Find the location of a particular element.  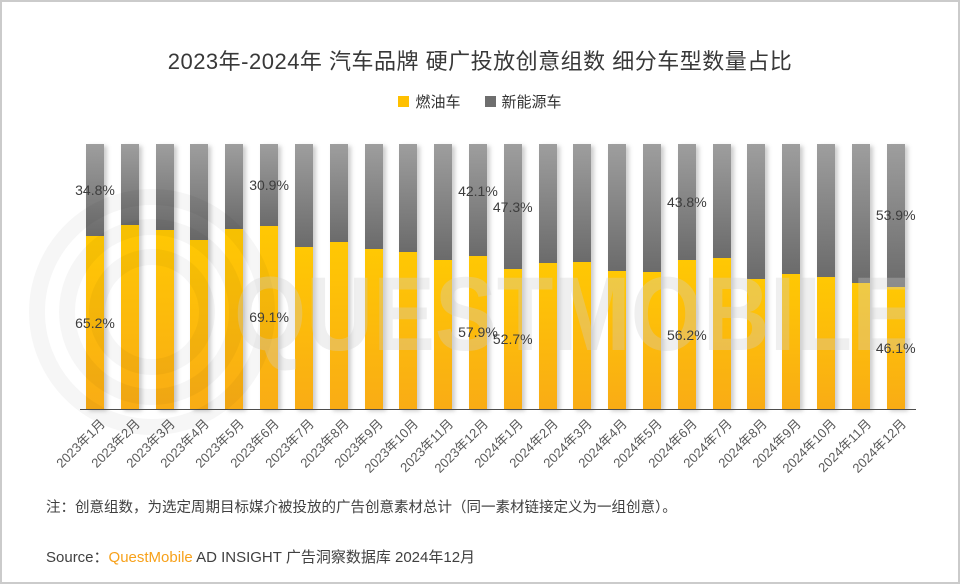

bar-2024年8月 is located at coordinates (756, 276).